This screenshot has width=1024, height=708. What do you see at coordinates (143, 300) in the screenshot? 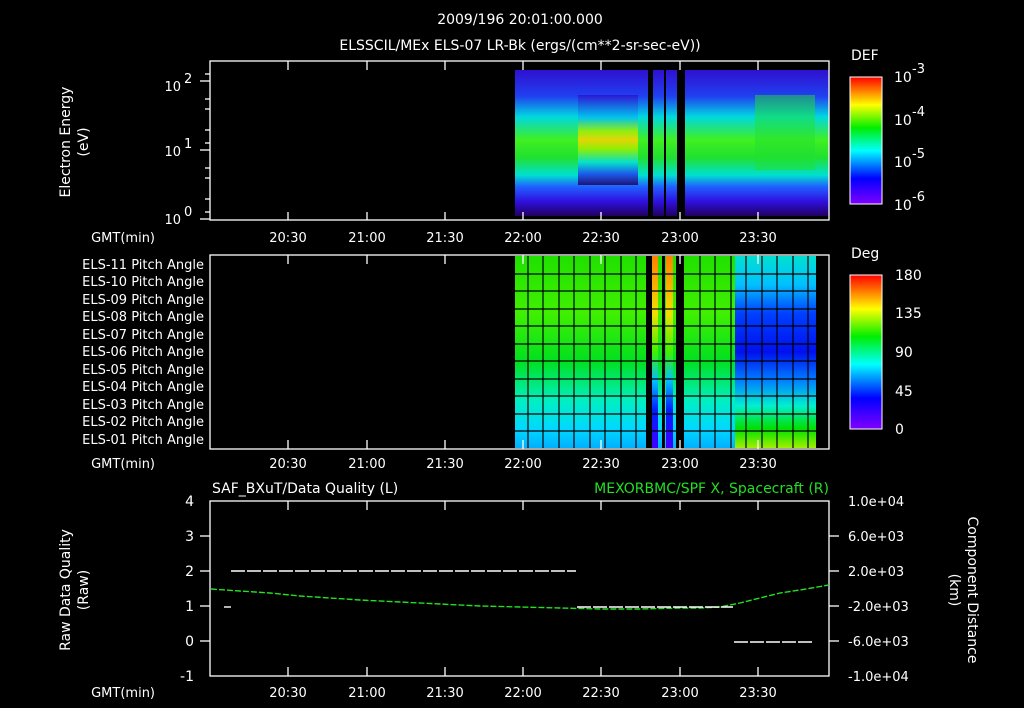
I see `svg-text: ELS-09 Pitch Angle` at bounding box center [143, 300].